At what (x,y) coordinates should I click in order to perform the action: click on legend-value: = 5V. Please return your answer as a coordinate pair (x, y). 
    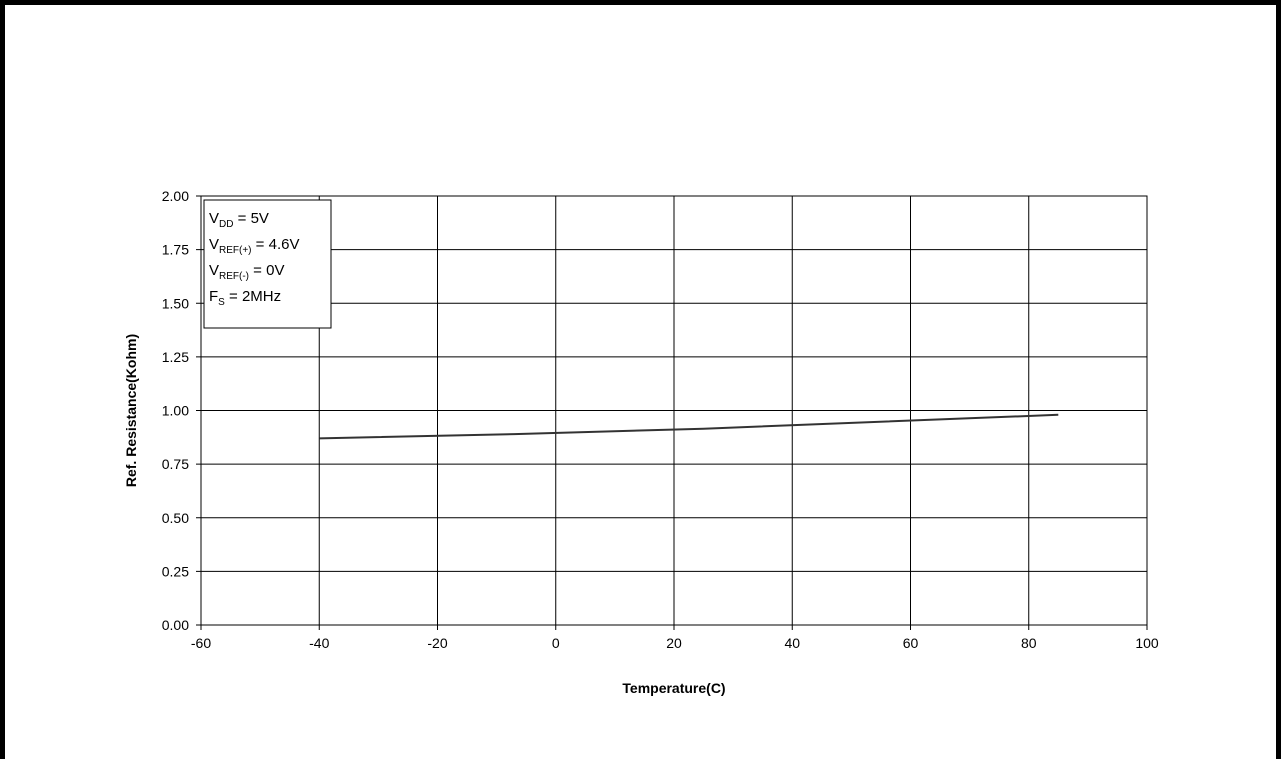
    Looking at the image, I should click on (250, 218).